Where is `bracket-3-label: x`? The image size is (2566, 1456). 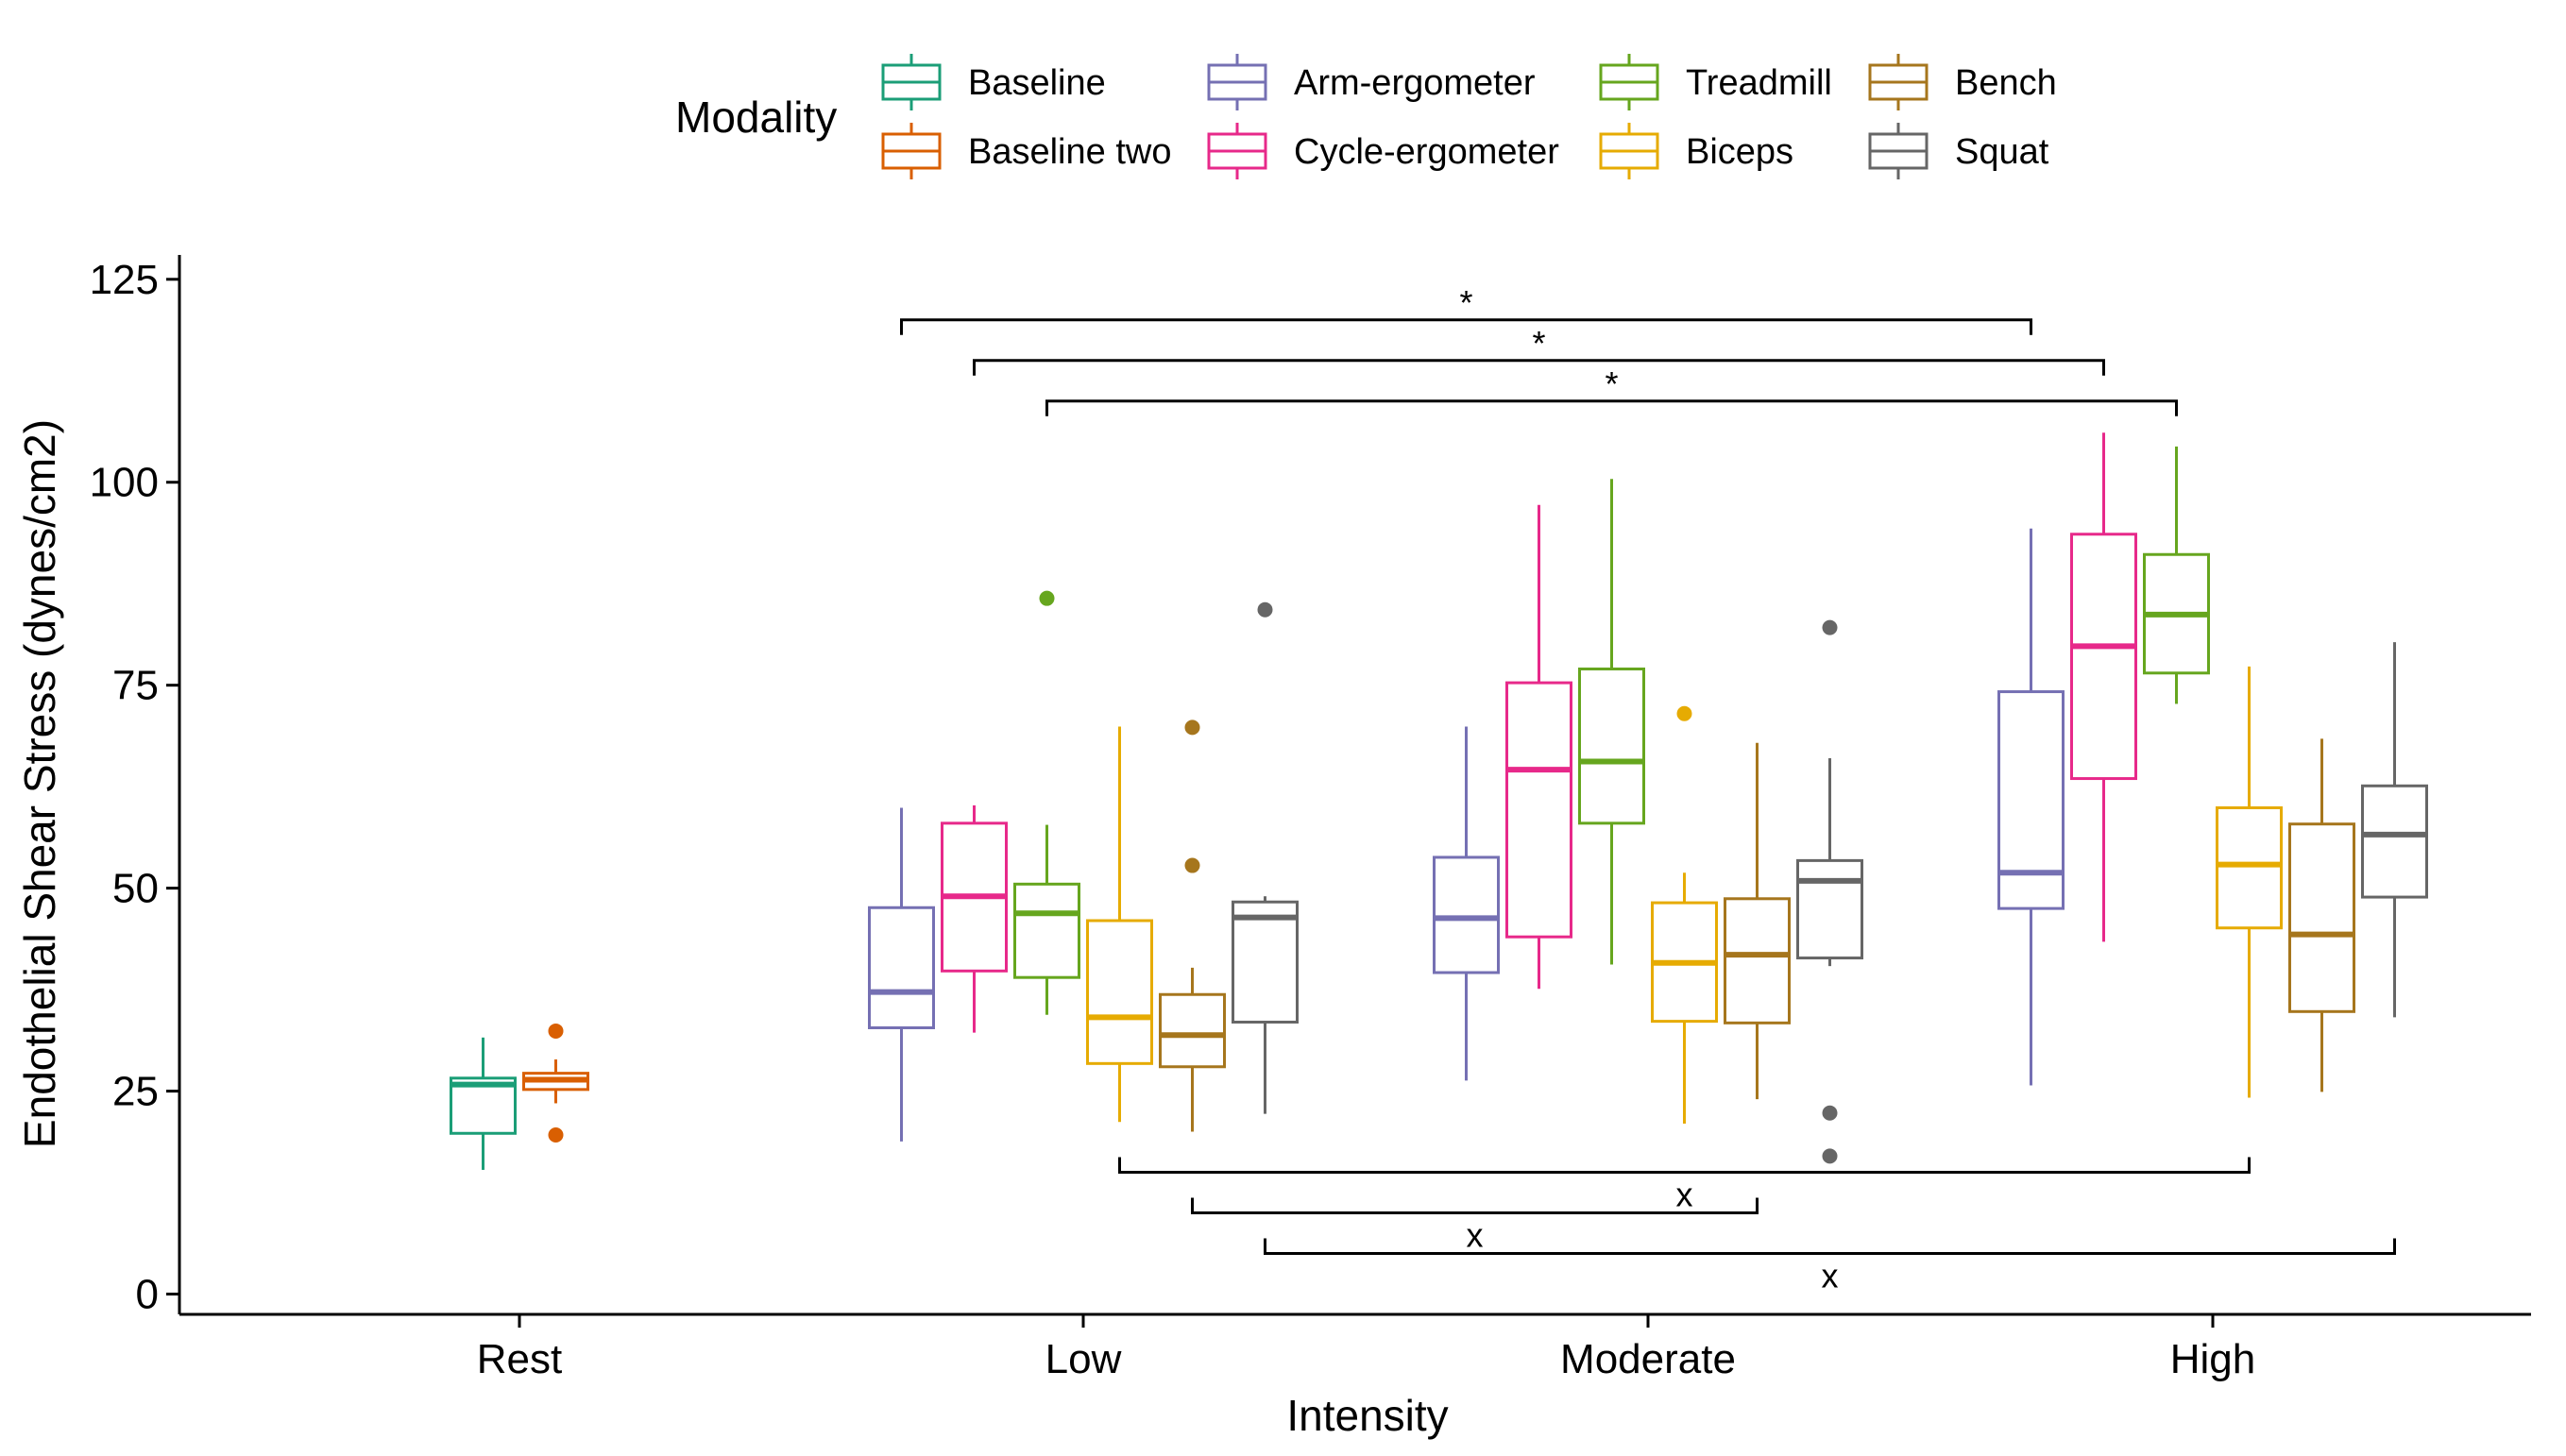
bracket-3-label: x is located at coordinates (1684, 1195).